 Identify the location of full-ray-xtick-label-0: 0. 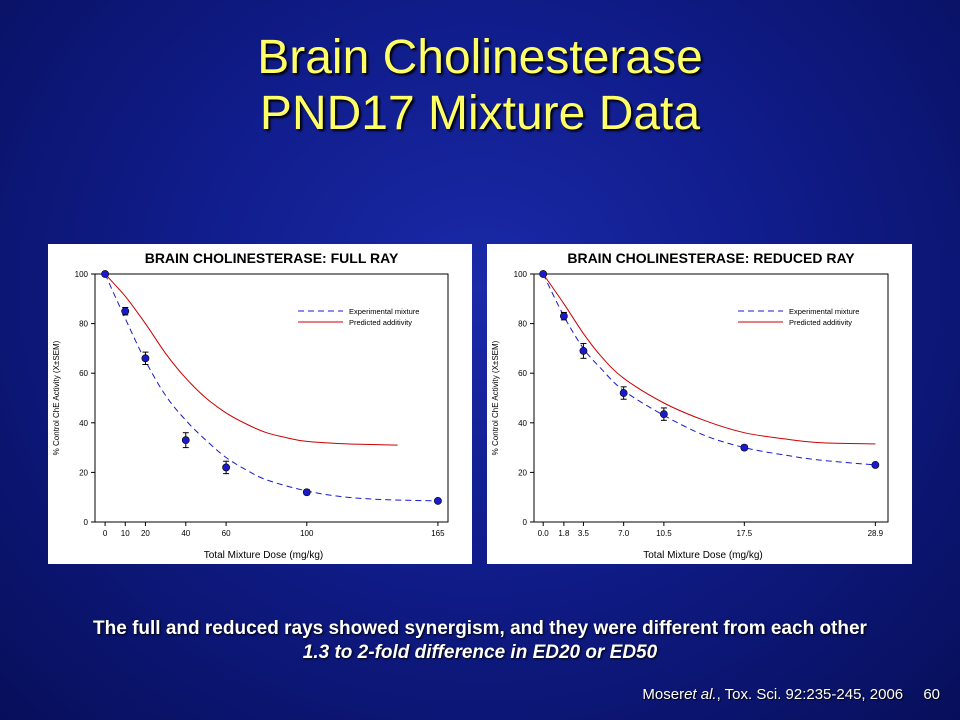
(105, 533).